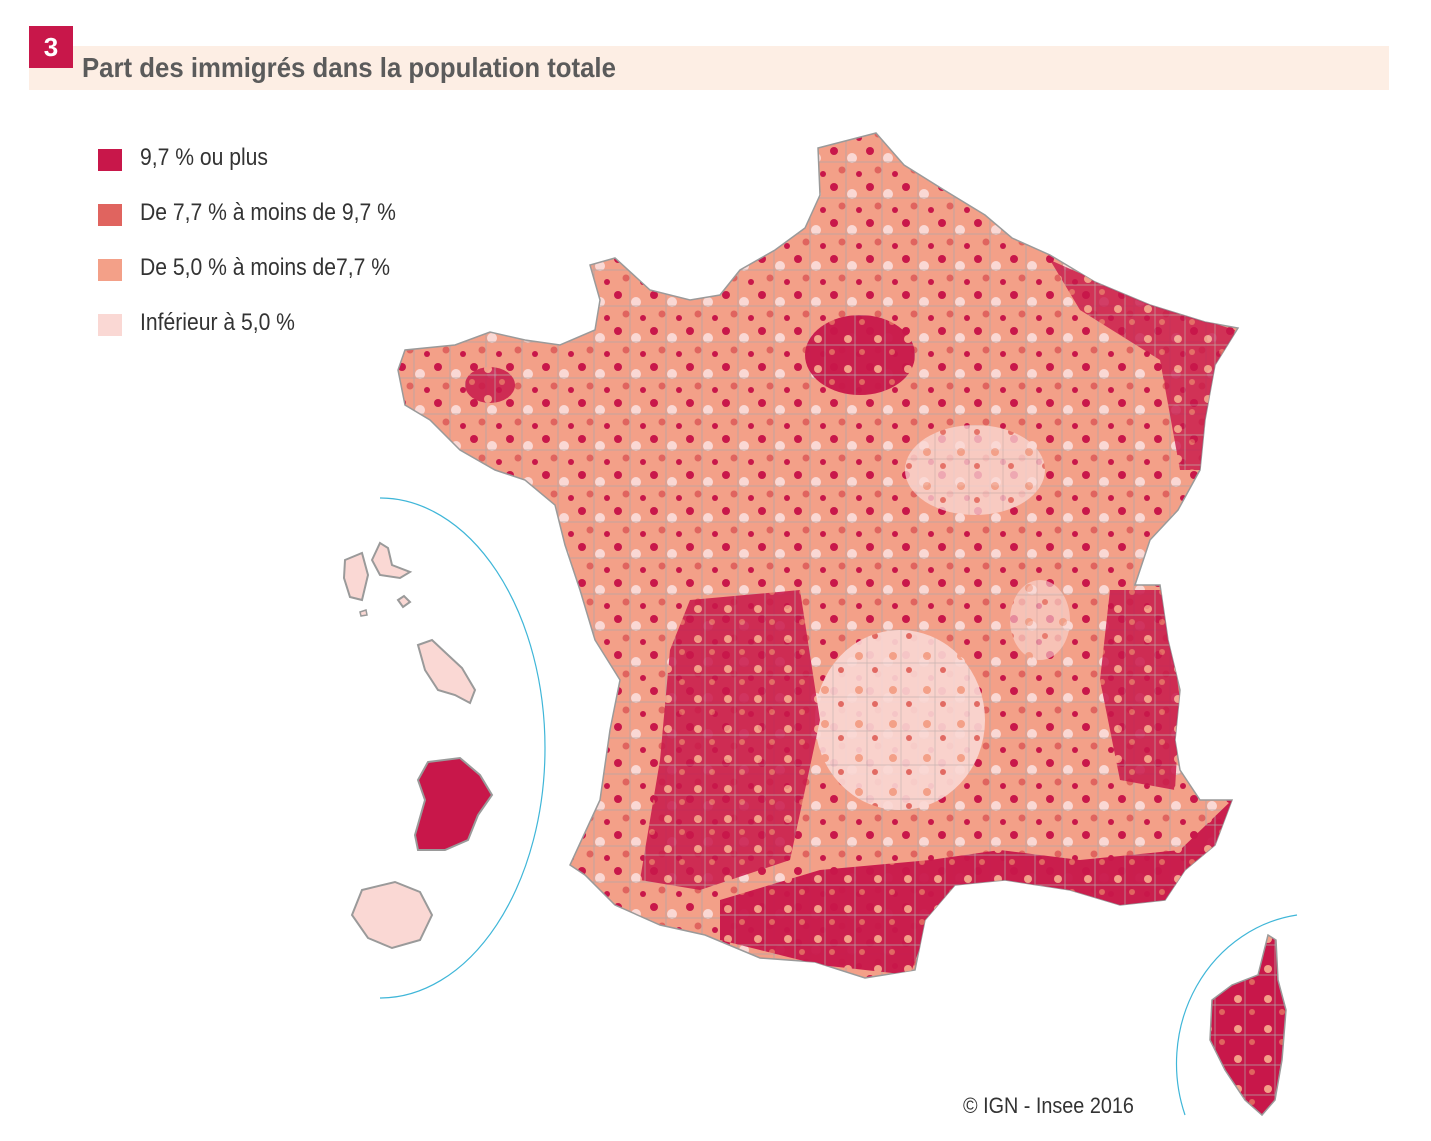 The image size is (1431, 1141). What do you see at coordinates (217, 322) in the screenshot?
I see `legend-label-low: Inférieur à 5,0 %` at bounding box center [217, 322].